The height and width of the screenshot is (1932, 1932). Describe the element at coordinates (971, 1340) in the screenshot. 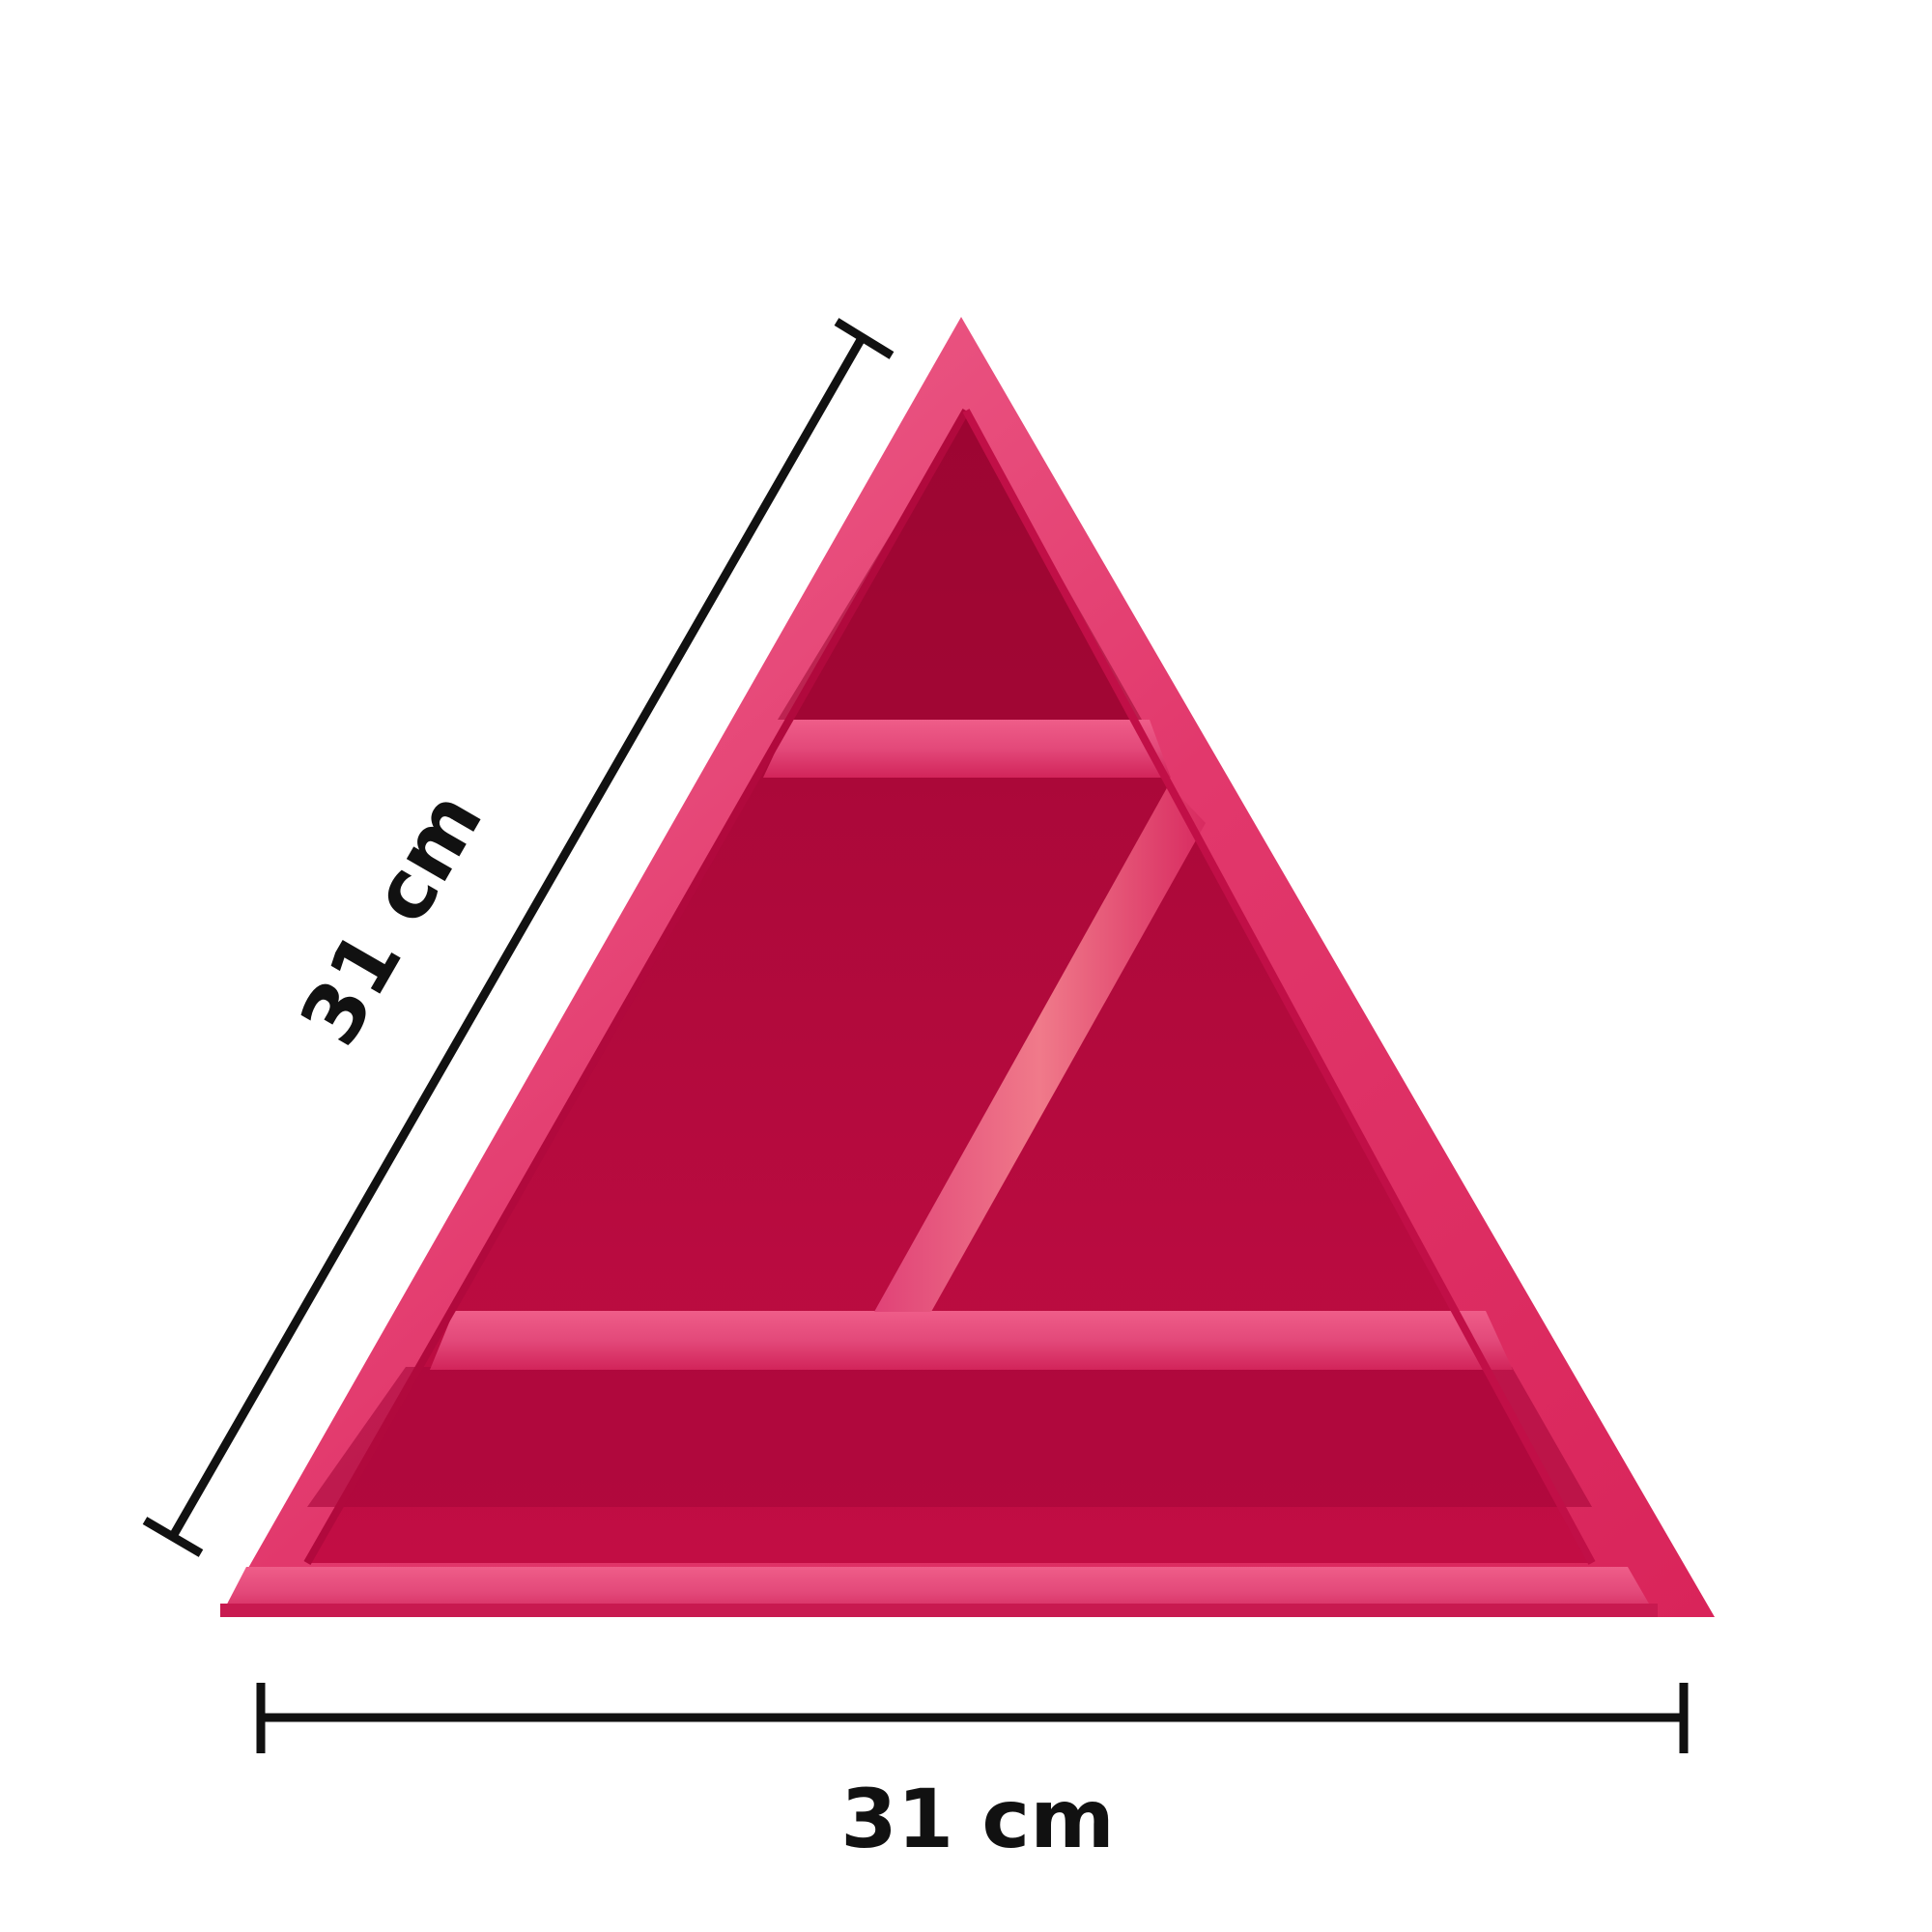

I see `shelf-middle-board` at that location.